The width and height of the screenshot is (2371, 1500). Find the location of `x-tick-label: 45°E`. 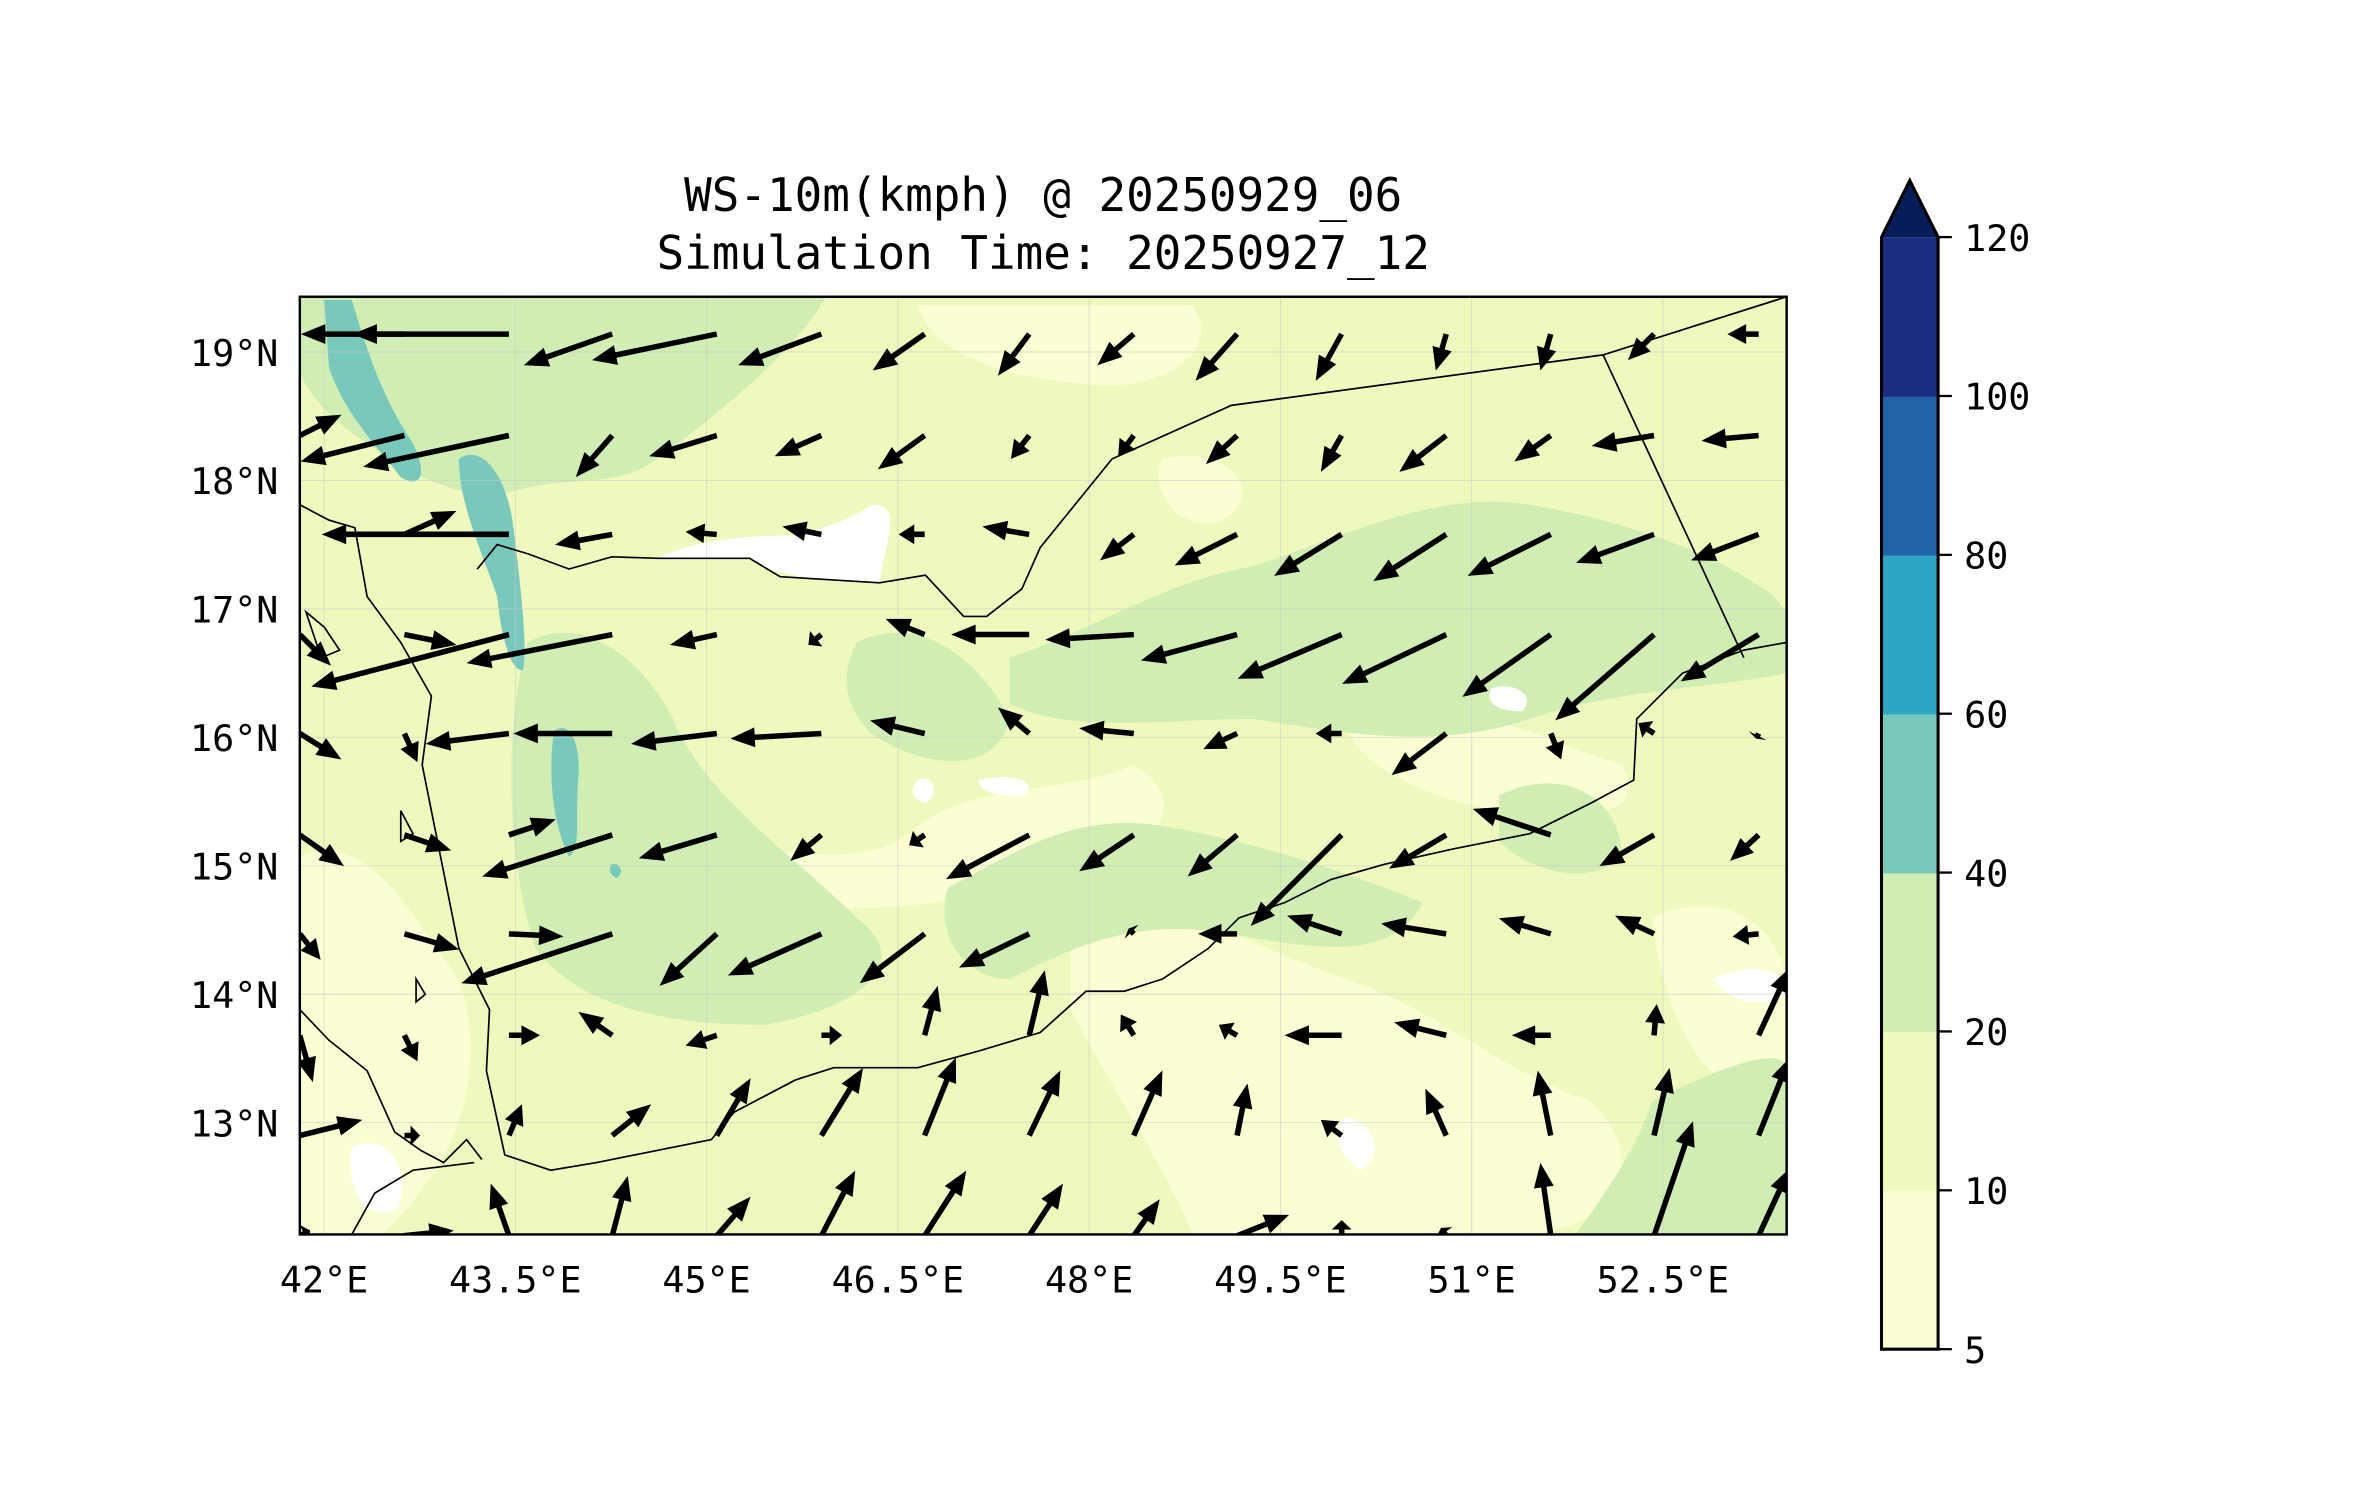

x-tick-label: 45°E is located at coordinates (706, 1280).